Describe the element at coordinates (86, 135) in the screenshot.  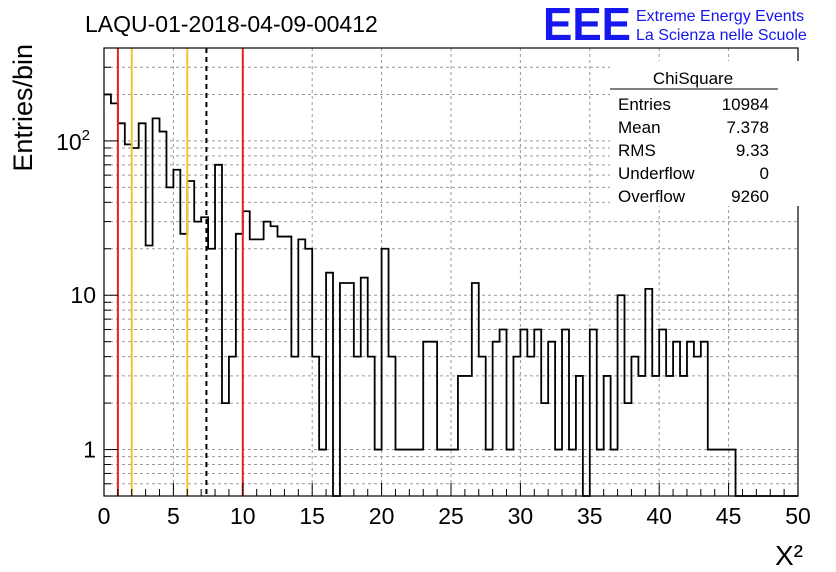
I see `y-tick-label-exponent: 2` at that location.